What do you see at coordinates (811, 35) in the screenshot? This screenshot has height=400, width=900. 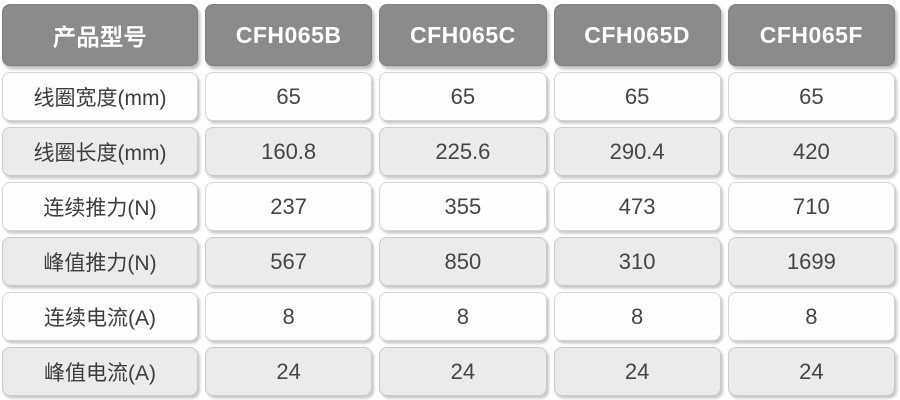 I see `header-cell-cfh065f: CFH065F` at bounding box center [811, 35].